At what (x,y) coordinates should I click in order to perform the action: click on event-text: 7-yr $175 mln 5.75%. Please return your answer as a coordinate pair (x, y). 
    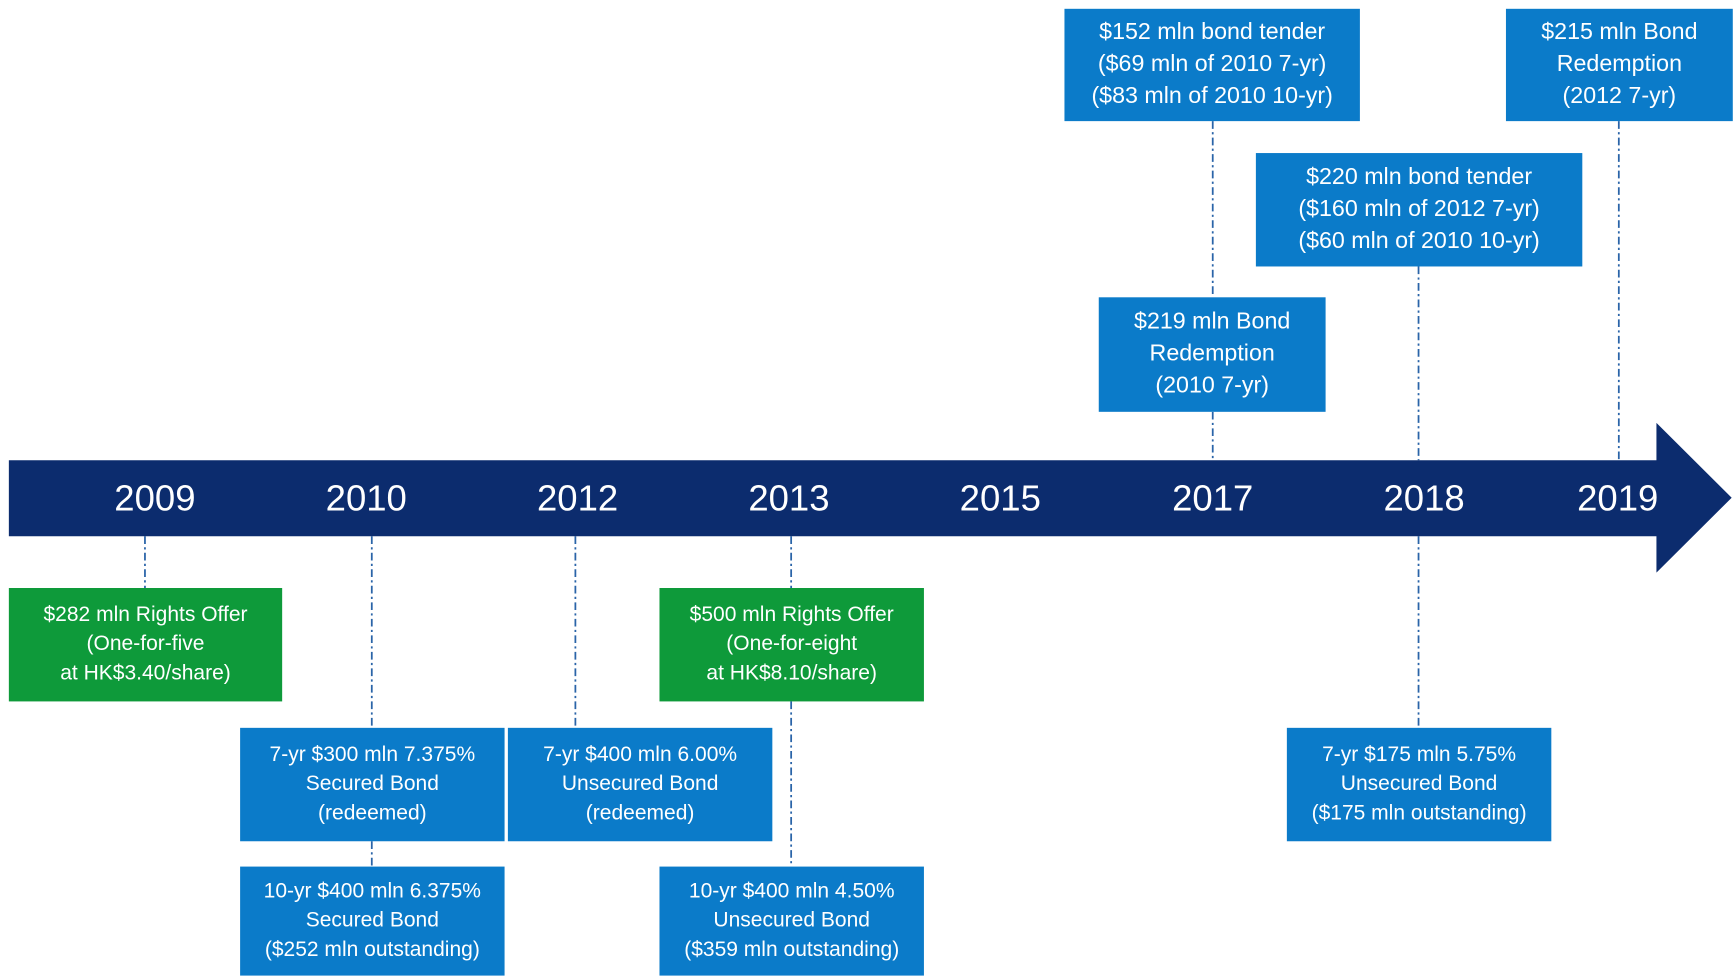
    Looking at the image, I should click on (1419, 754).